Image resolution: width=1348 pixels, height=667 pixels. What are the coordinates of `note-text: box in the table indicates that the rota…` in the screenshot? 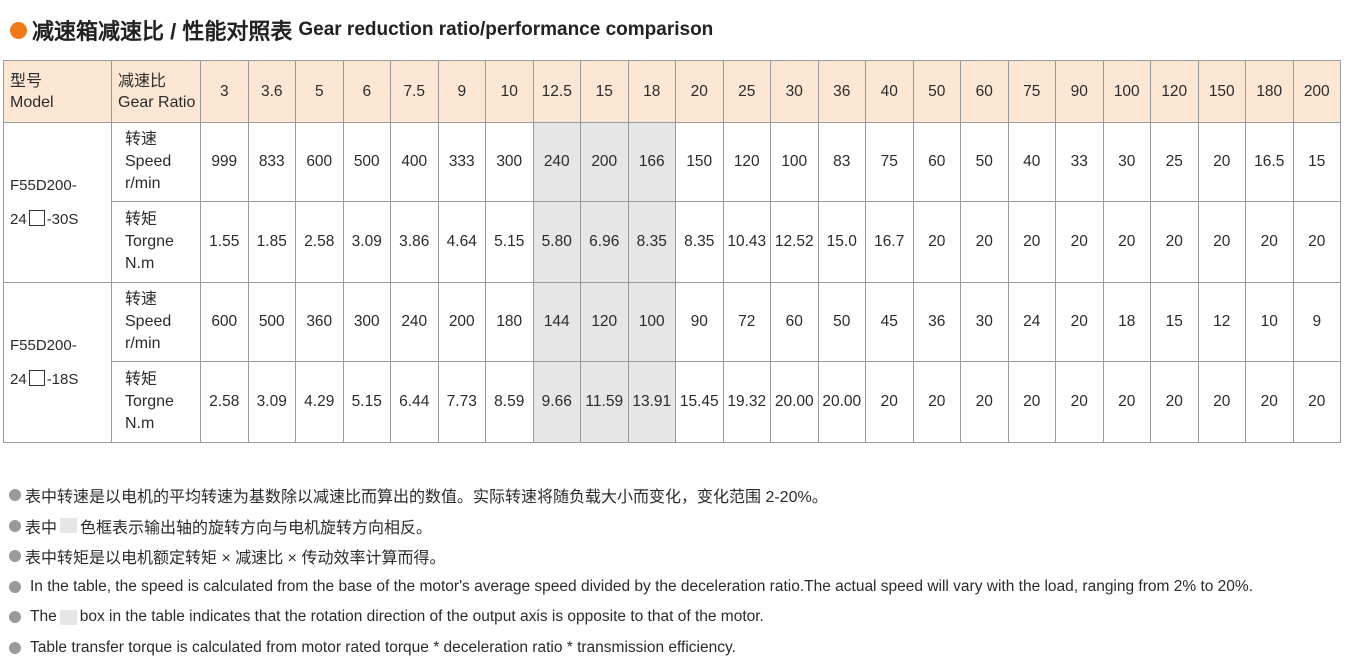 It's located at (421, 617).